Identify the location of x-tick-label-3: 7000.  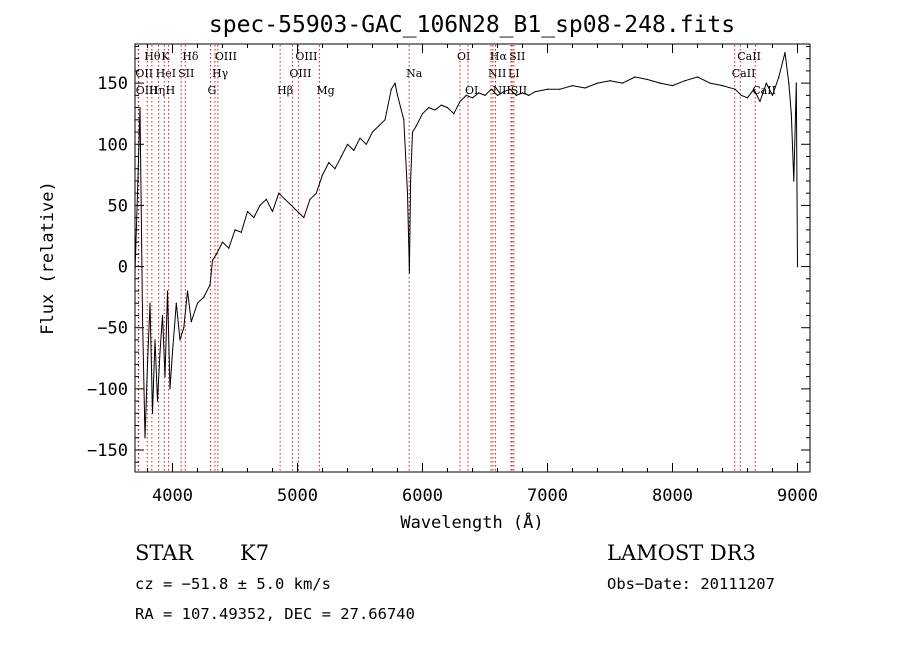
(547, 496).